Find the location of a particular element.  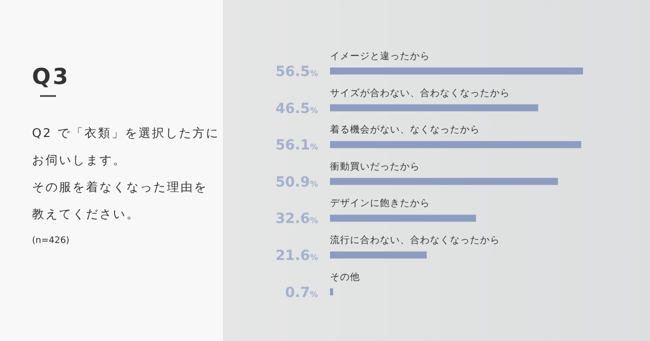

data-label: 50.9% is located at coordinates (296, 182).